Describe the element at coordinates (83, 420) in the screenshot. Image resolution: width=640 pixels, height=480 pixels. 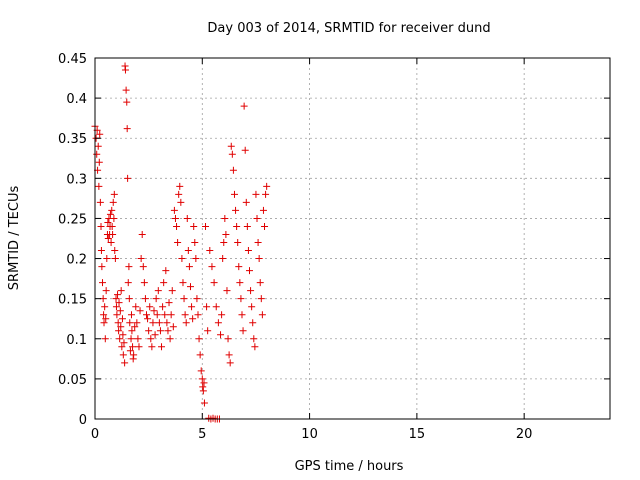
I see `y-tick-label: 0` at that location.